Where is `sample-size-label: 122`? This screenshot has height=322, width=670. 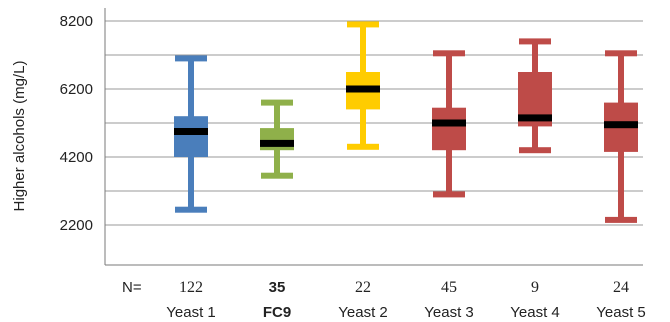
sample-size-label: 122 is located at coordinates (191, 287).